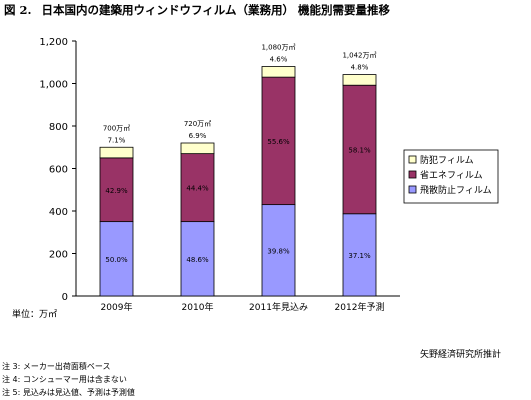 The image size is (531, 400). Describe the element at coordinates (198, 307) in the screenshot. I see `x-tick-label: 2010年` at that location.